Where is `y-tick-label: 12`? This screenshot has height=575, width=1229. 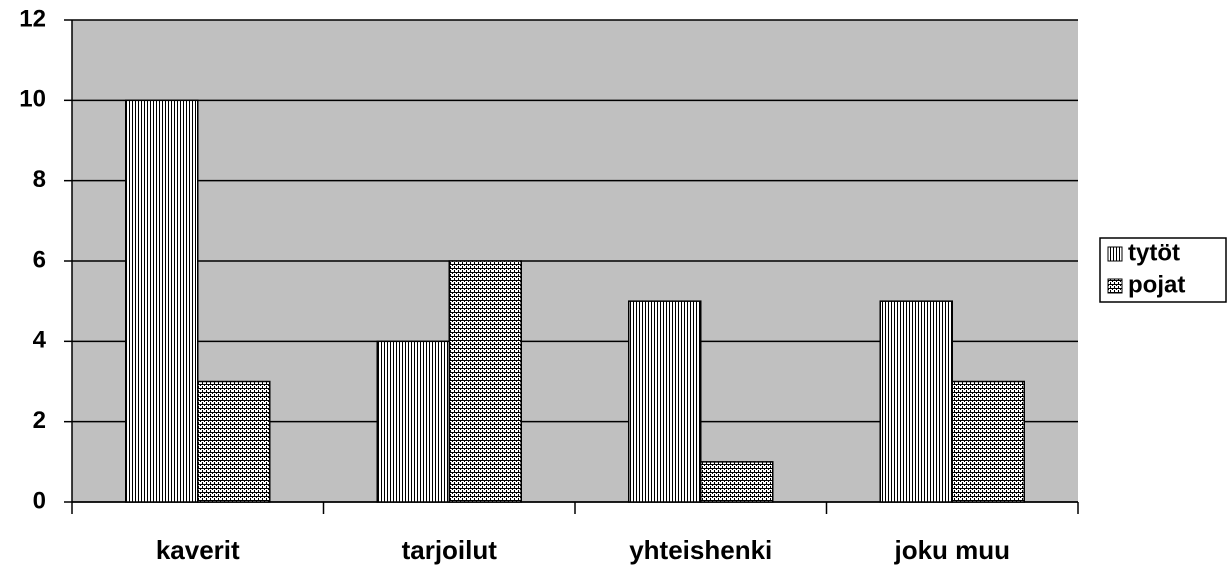
y-tick-label: 12 is located at coordinates (32, 18).